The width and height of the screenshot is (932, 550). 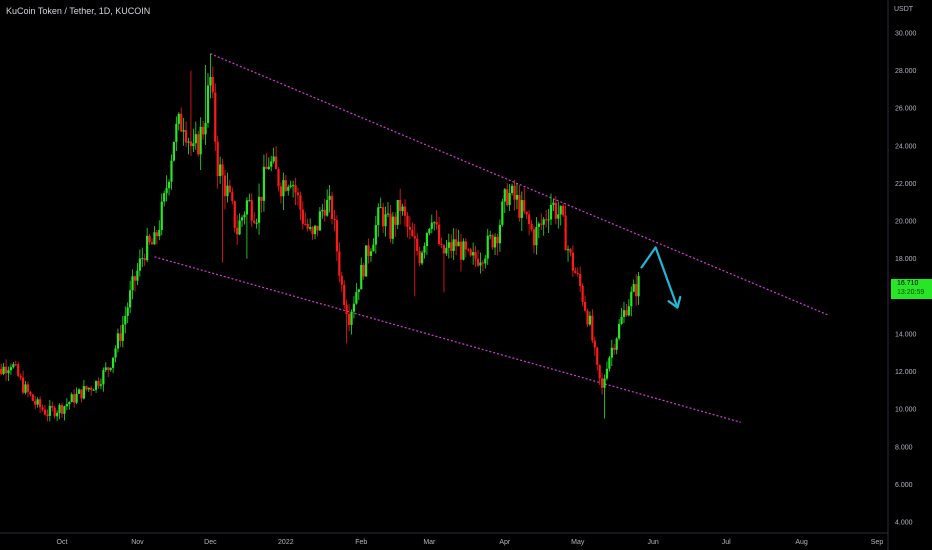 I want to click on x-tick-label: Jun, so click(x=653, y=542).